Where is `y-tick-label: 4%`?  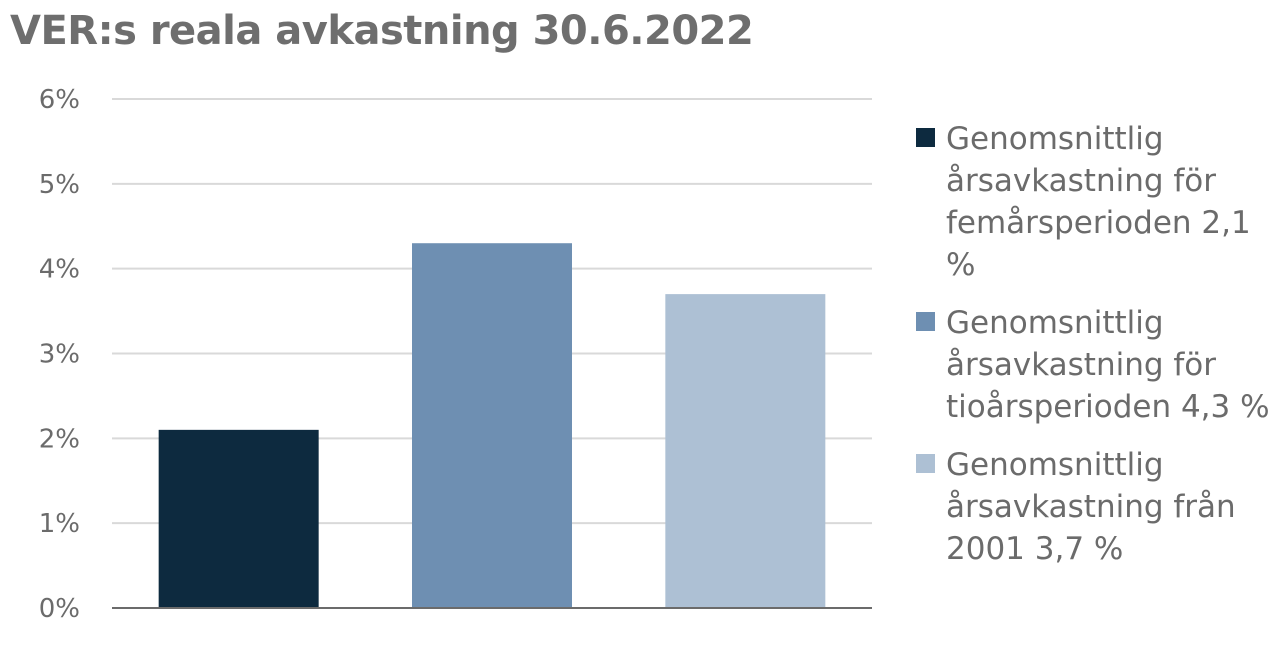 y-tick-label: 4% is located at coordinates (59, 270).